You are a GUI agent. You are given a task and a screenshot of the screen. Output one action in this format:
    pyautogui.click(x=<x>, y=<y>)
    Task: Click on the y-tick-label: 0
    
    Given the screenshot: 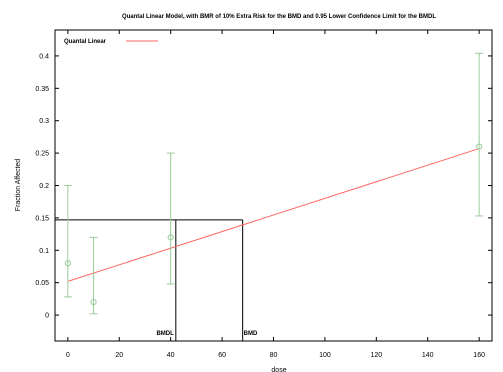 What is the action you would take?
    pyautogui.click(x=47, y=316)
    